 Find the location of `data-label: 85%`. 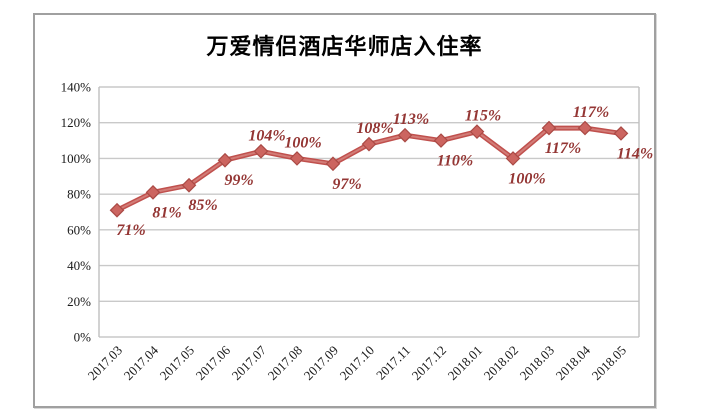

data-label: 85% is located at coordinates (202, 205).